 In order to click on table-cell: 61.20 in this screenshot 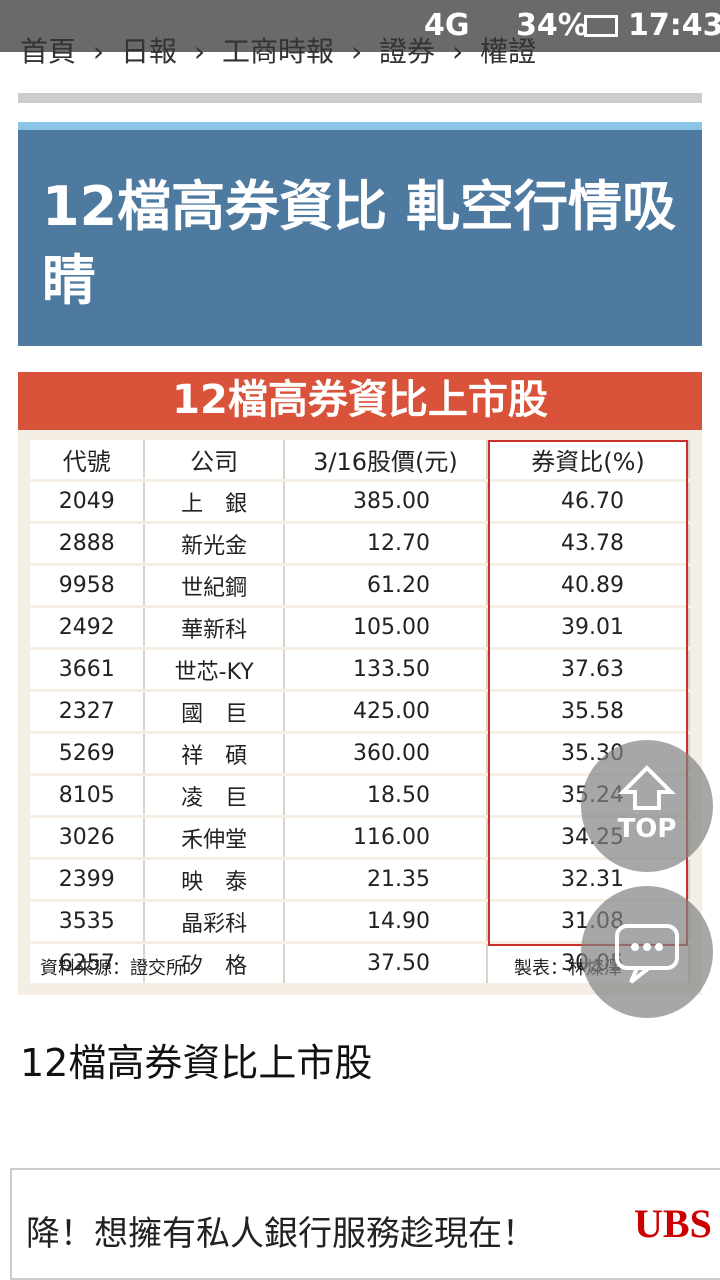, I will do `click(385, 586)`.